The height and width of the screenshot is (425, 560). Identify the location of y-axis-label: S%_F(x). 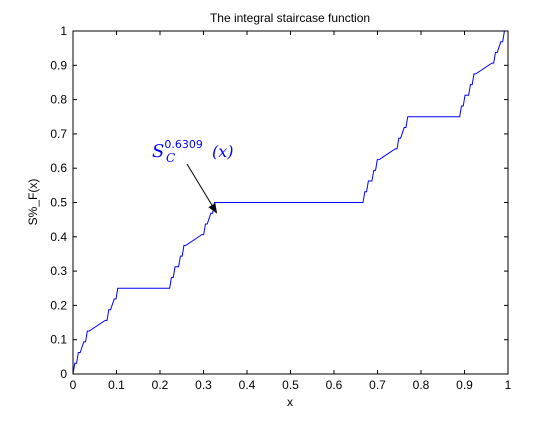
(33, 202).